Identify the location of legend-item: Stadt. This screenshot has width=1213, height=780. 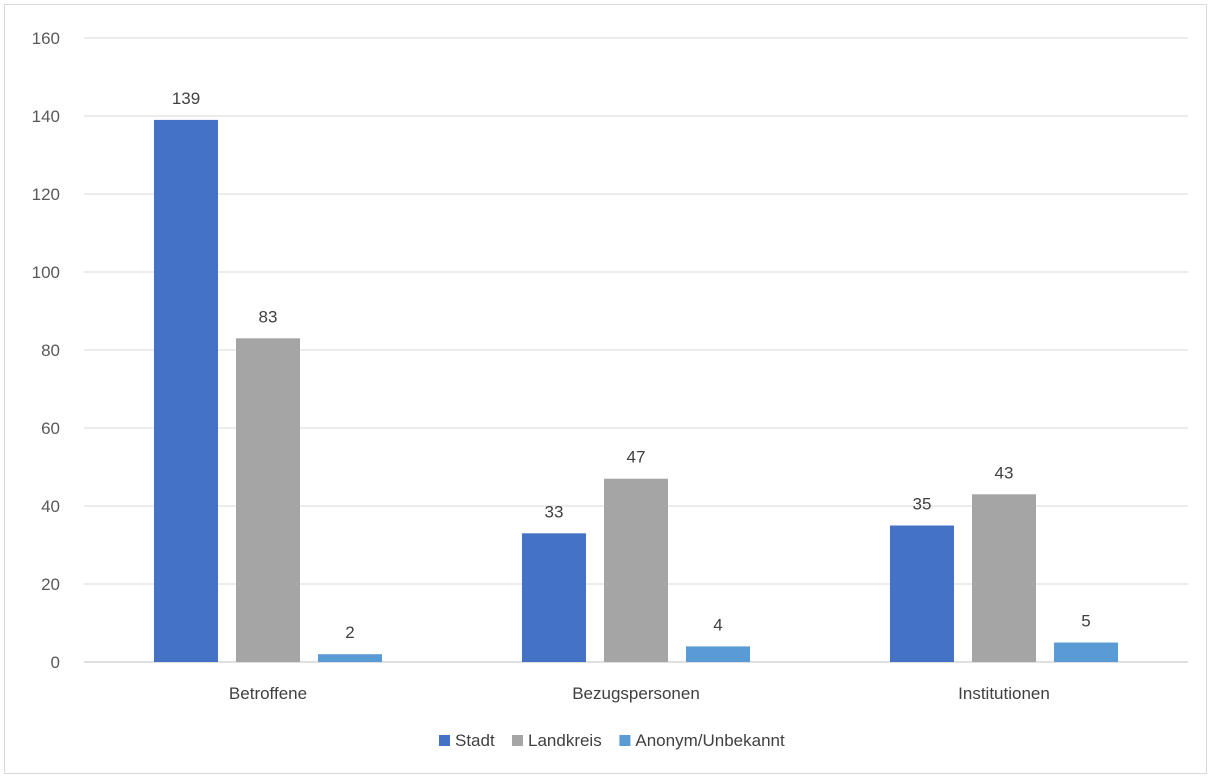
(467, 740).